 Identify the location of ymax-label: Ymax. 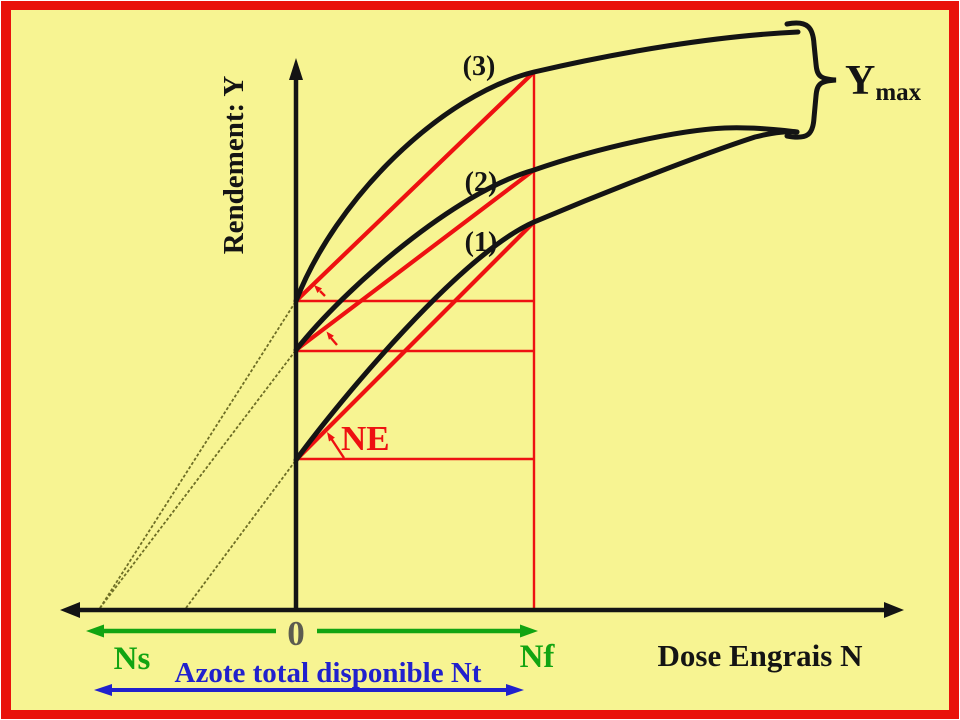
(883, 82).